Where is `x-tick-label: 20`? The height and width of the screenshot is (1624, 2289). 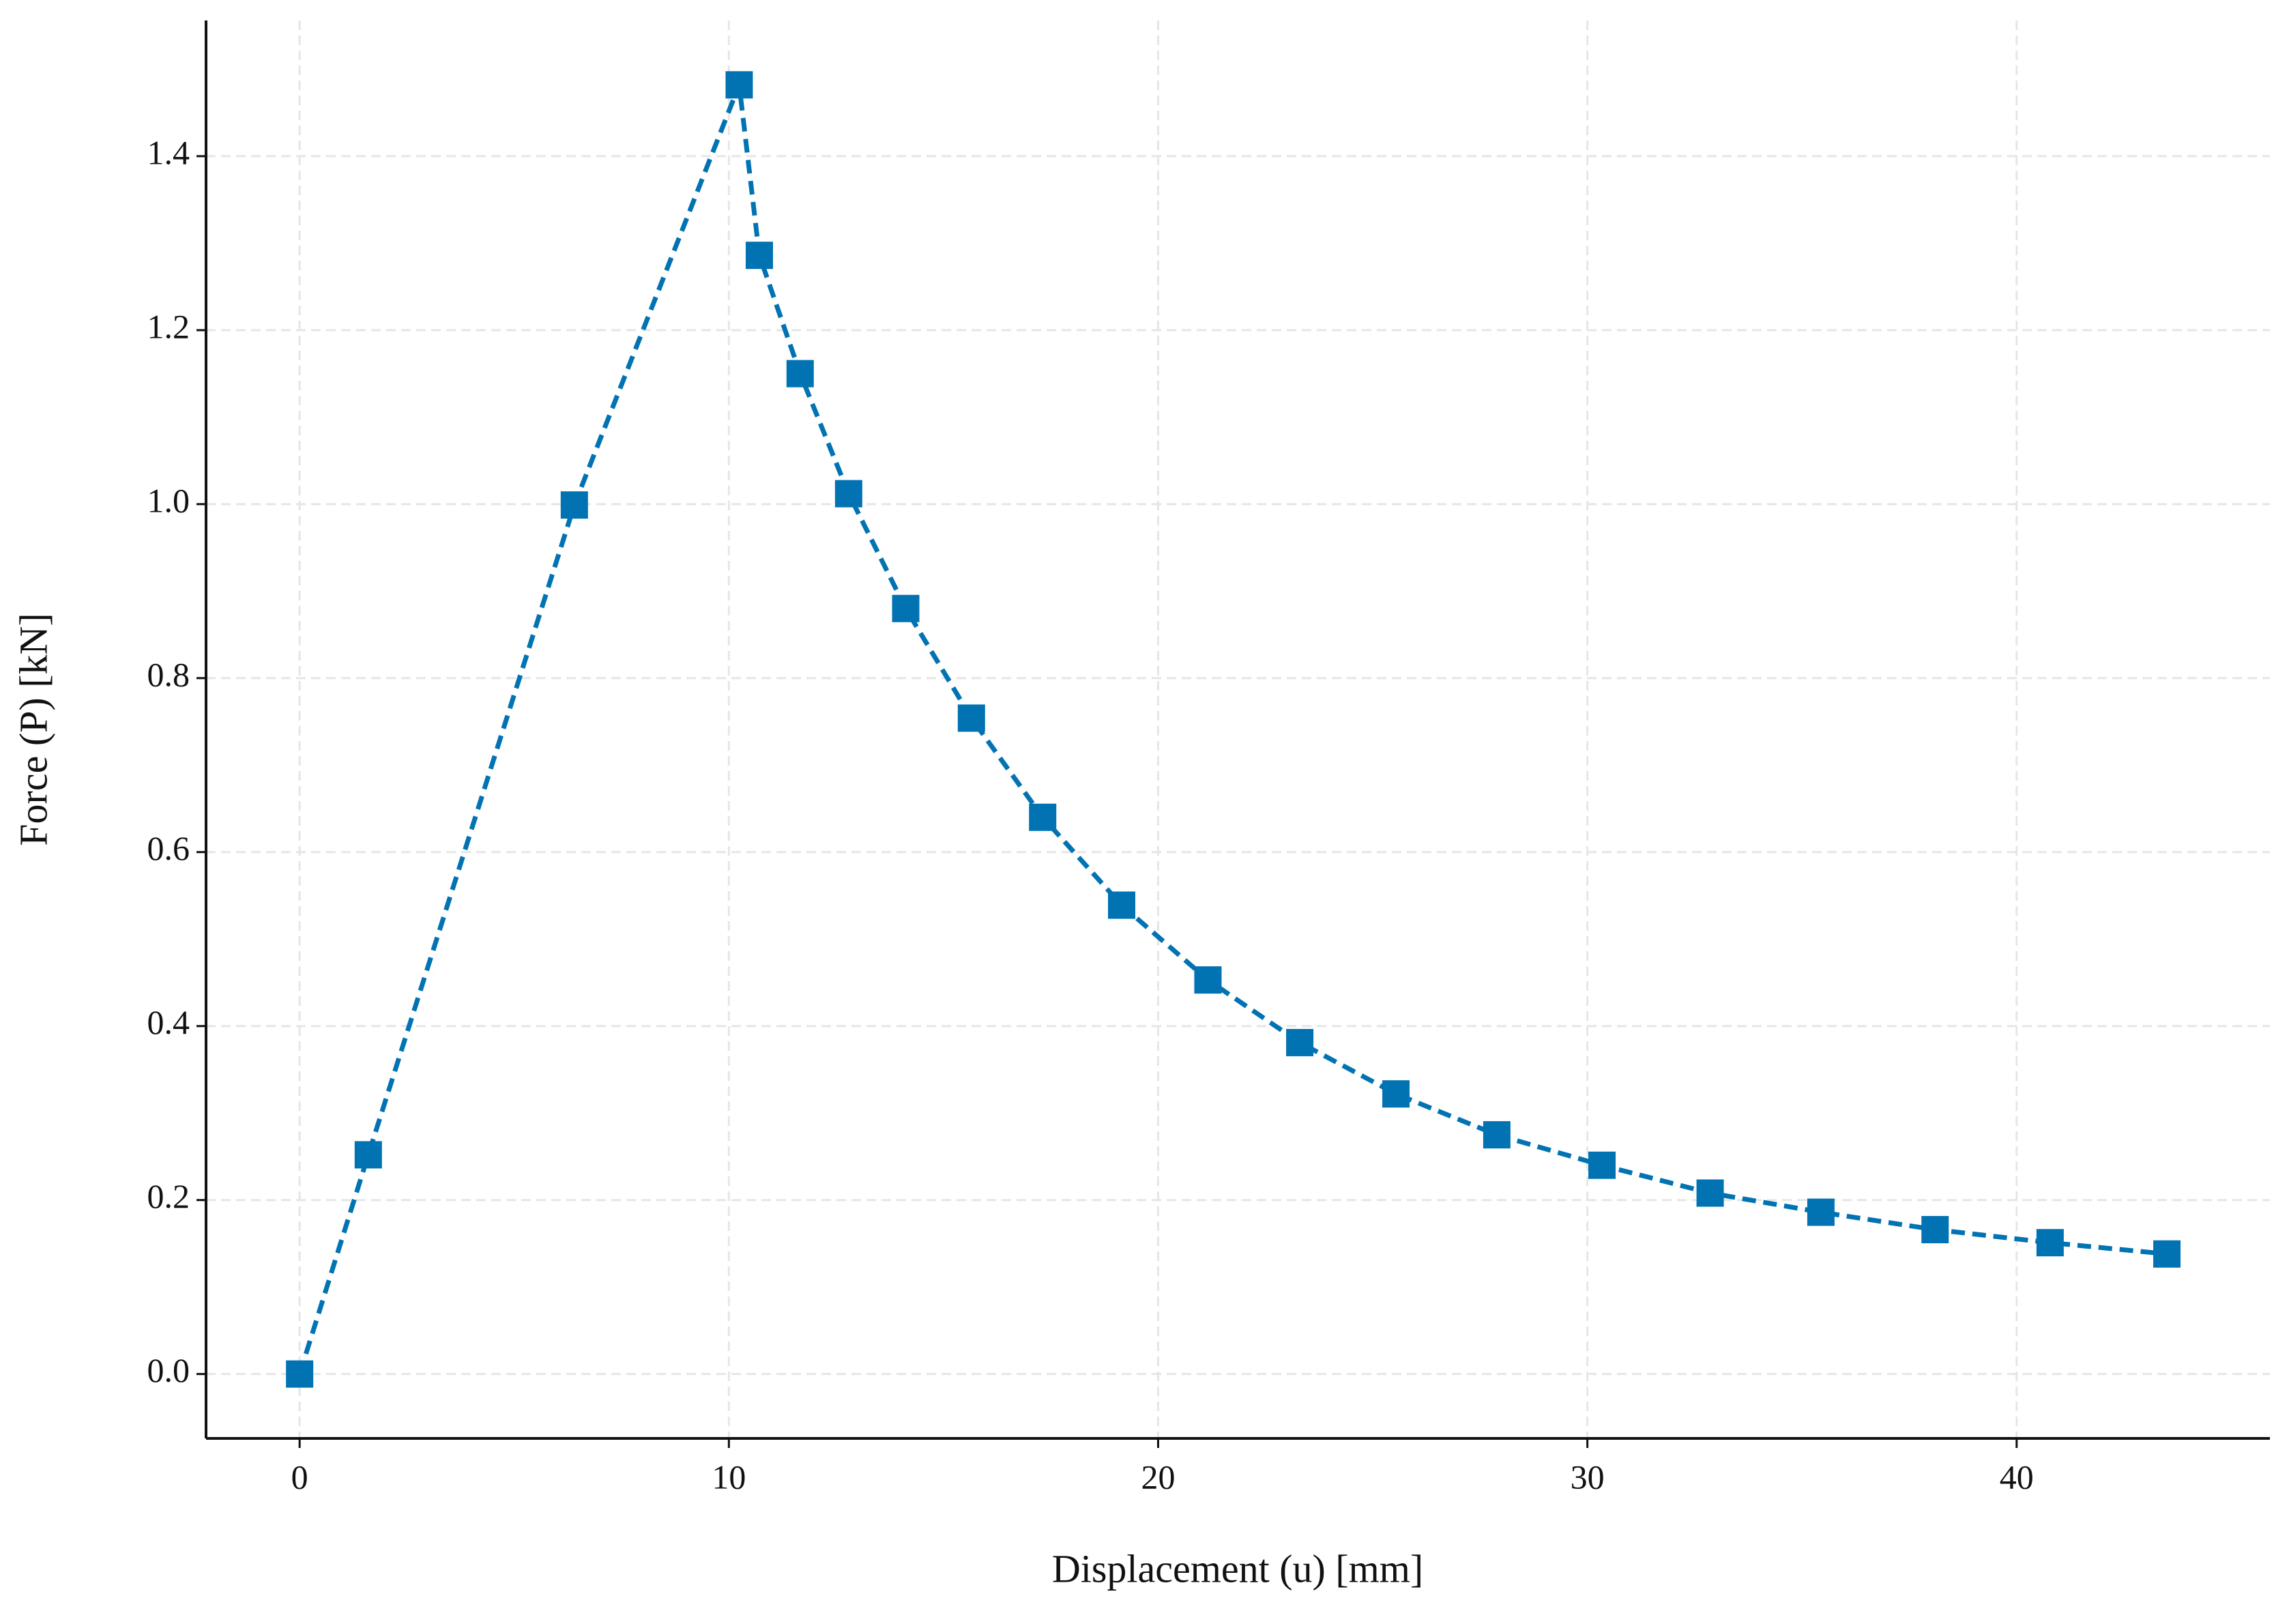 x-tick-label: 20 is located at coordinates (1158, 1477).